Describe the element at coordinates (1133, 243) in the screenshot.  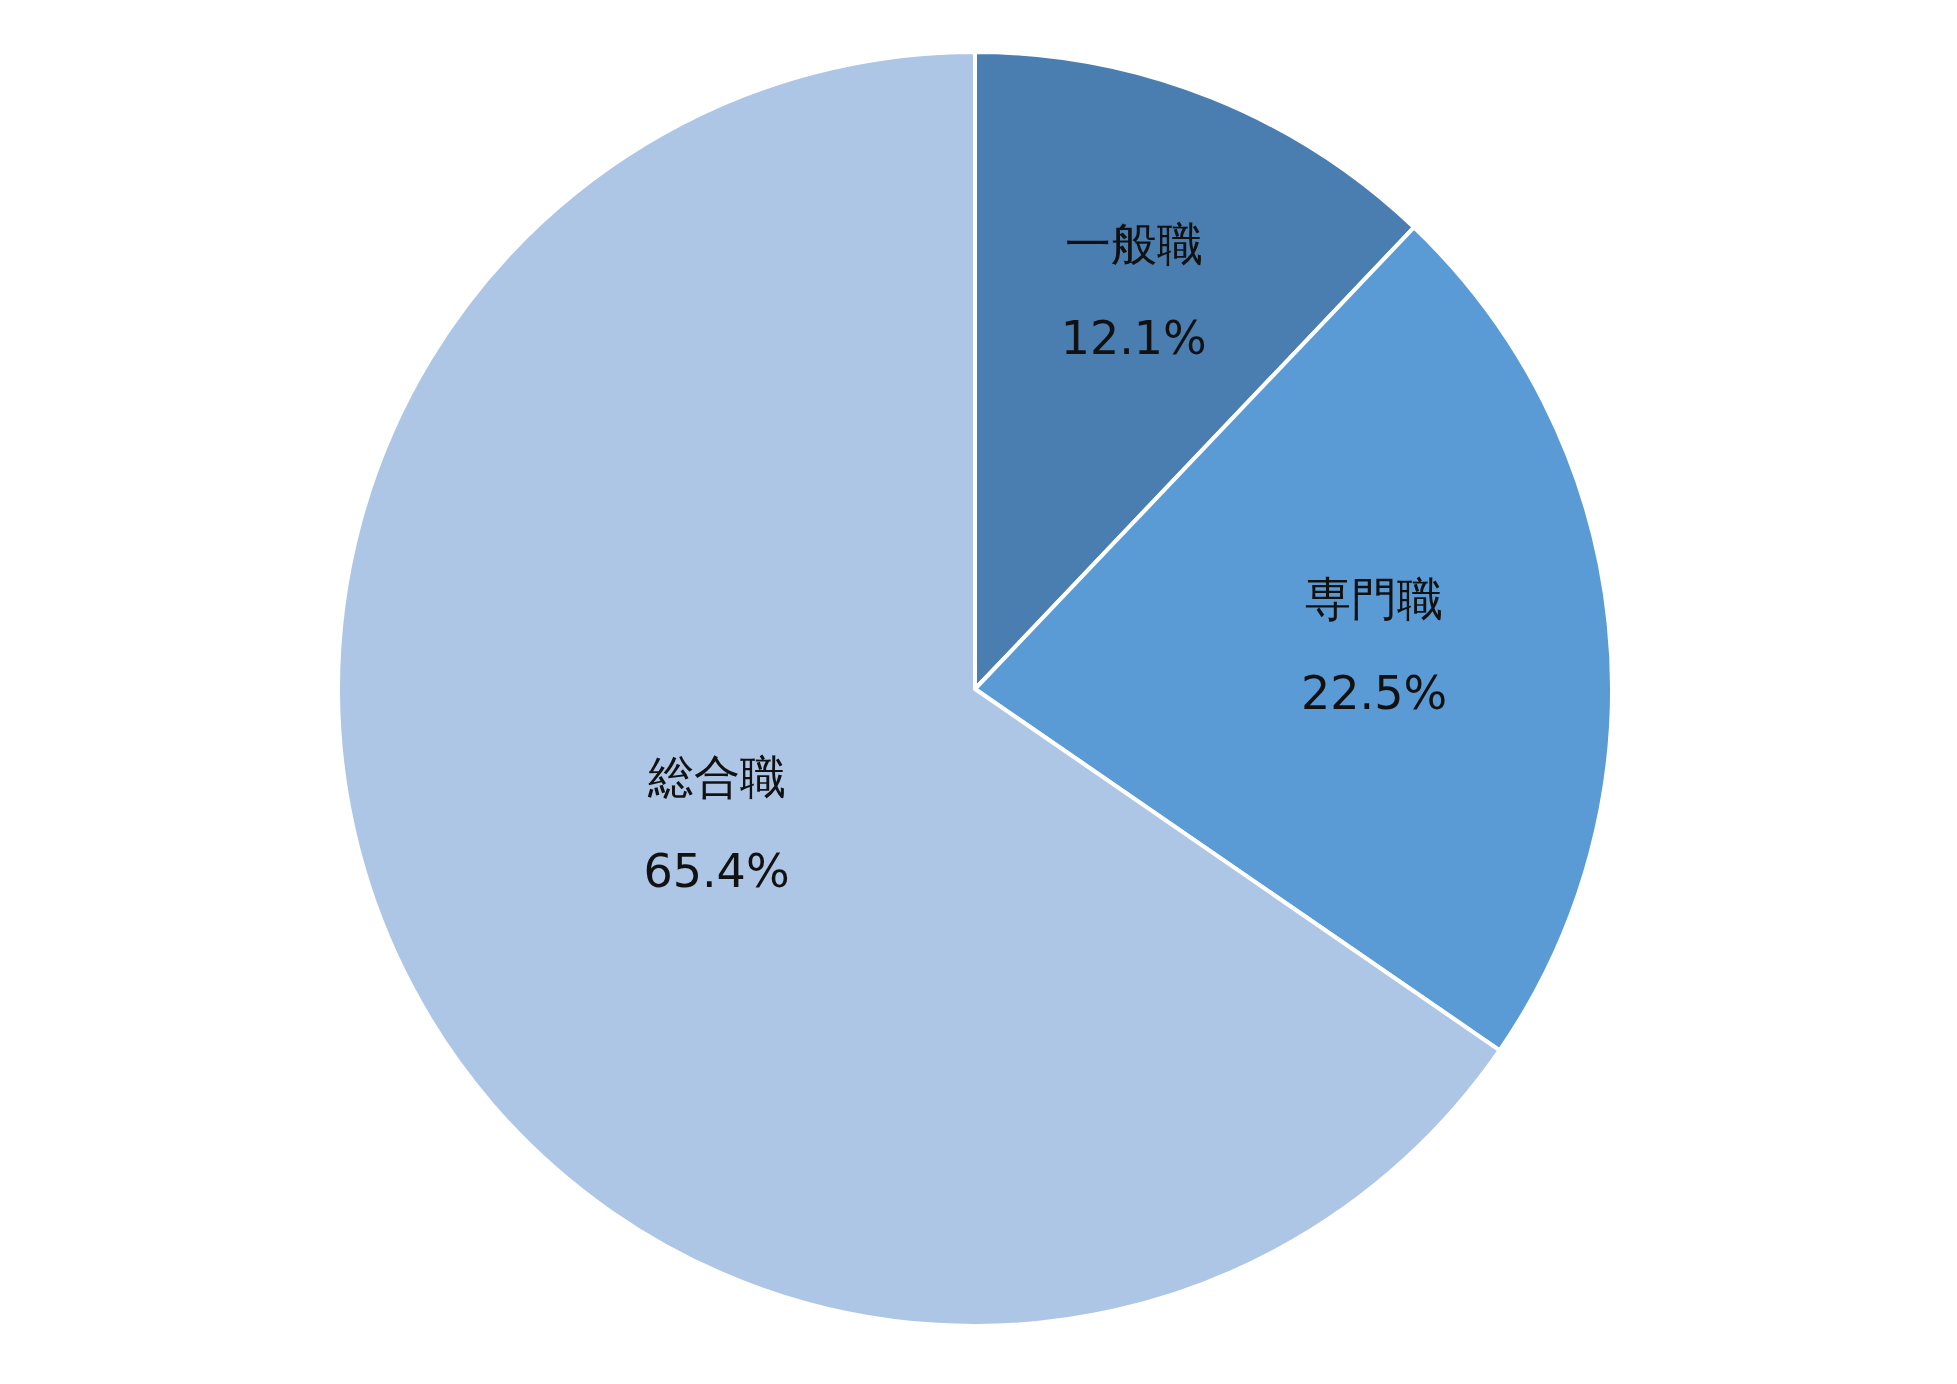
I see `slice-label: 一般職` at that location.